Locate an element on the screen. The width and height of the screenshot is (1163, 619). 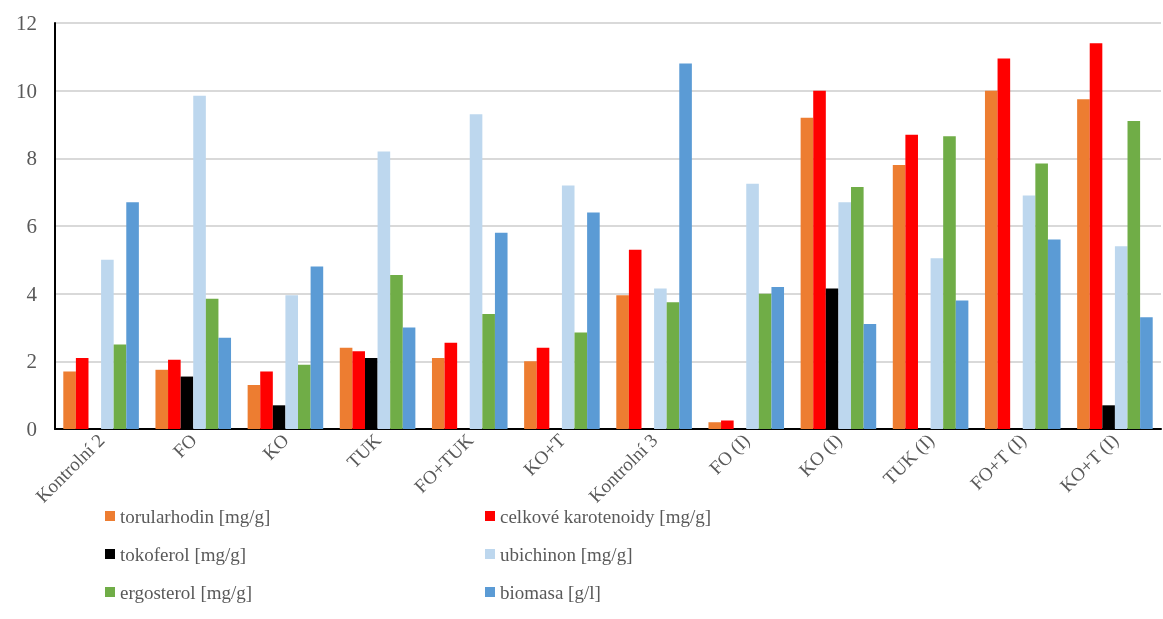
x-tick-label: KO is located at coordinates (275, 446).